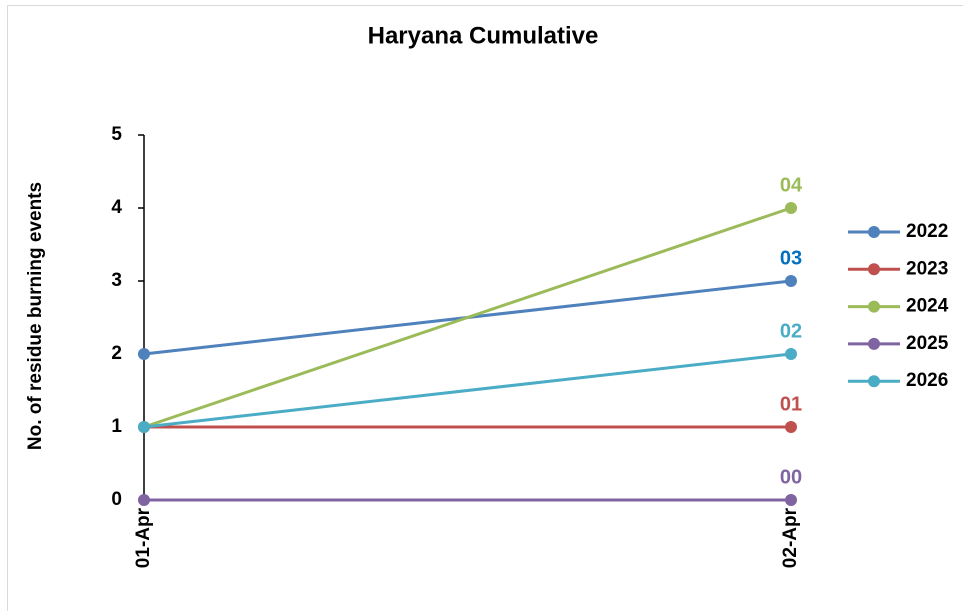 The height and width of the screenshot is (611, 963). What do you see at coordinates (927, 343) in the screenshot?
I see `legend-label: 2025` at bounding box center [927, 343].